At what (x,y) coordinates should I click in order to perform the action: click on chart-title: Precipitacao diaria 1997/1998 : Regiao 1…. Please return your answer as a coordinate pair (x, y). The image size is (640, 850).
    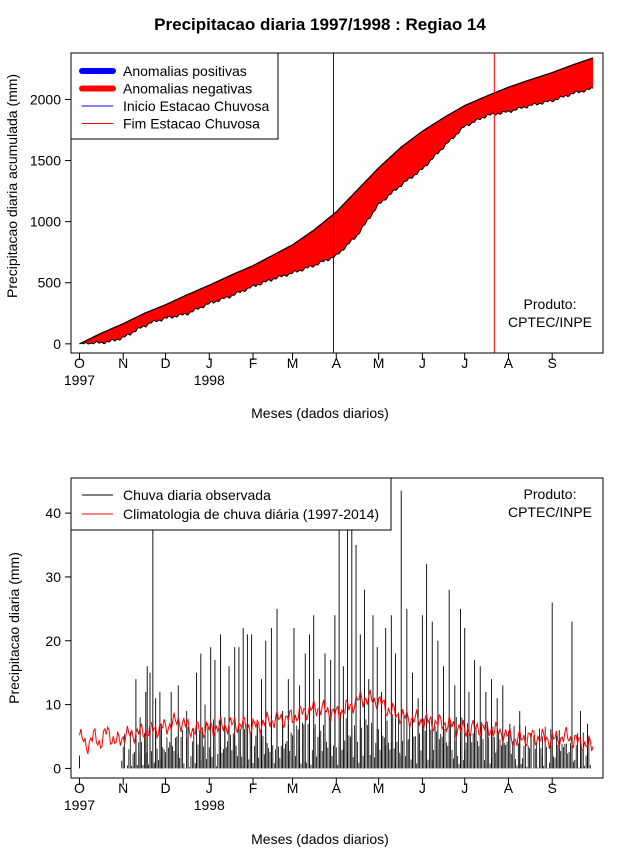
    Looking at the image, I should click on (320, 24).